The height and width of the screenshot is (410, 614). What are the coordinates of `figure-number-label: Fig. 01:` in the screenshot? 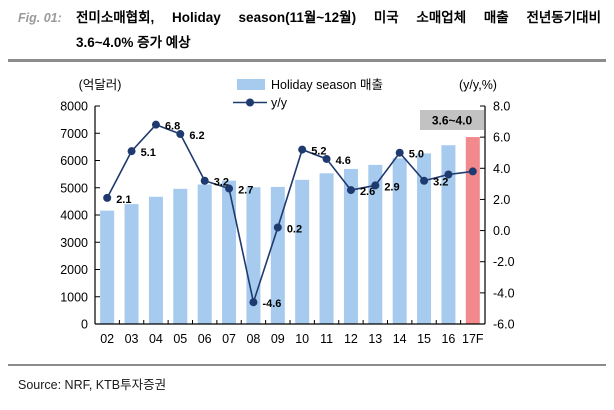 It's located at (40, 18).